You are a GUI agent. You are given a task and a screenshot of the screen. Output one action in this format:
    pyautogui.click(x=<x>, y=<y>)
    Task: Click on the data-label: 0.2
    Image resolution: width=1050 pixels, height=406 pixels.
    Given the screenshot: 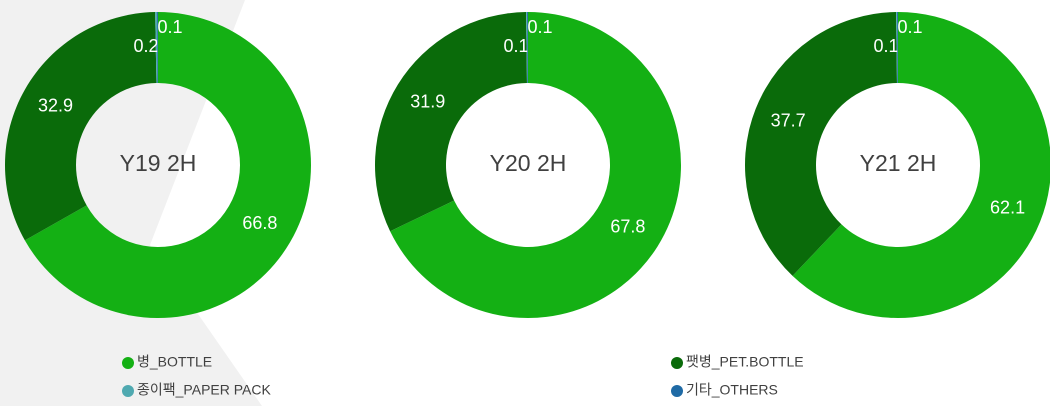 What is the action you would take?
    pyautogui.click(x=145, y=46)
    